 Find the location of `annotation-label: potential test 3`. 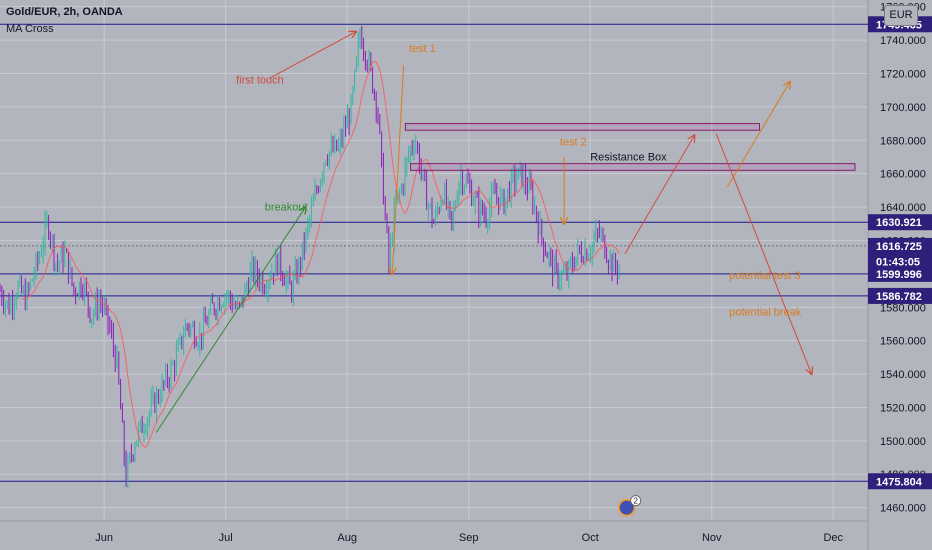

annotation-label: potential test 3 is located at coordinates (765, 276).